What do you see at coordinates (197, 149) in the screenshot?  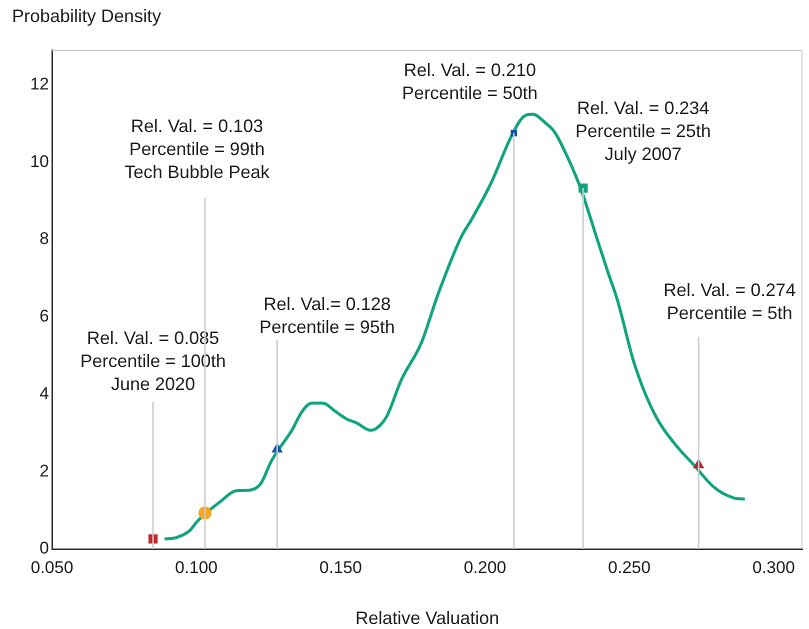 I see `ref-line-label: Rel. Val. = 0.103 Percentile = 99th Tech Bubble Peak` at bounding box center [197, 149].